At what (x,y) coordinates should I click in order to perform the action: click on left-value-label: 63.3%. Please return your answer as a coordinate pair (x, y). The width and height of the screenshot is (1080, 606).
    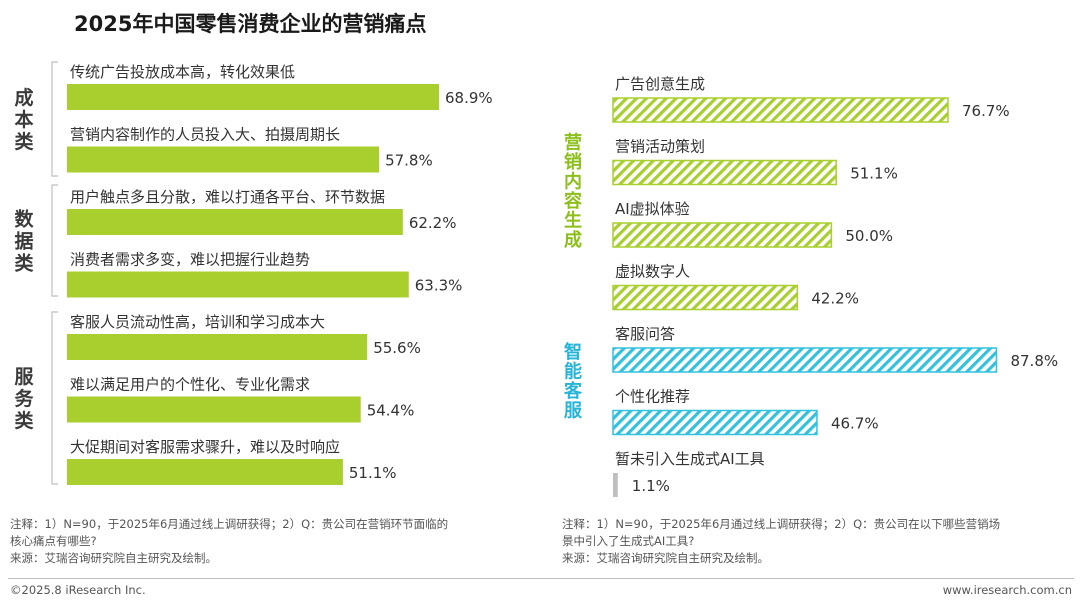
    Looking at the image, I should click on (439, 286).